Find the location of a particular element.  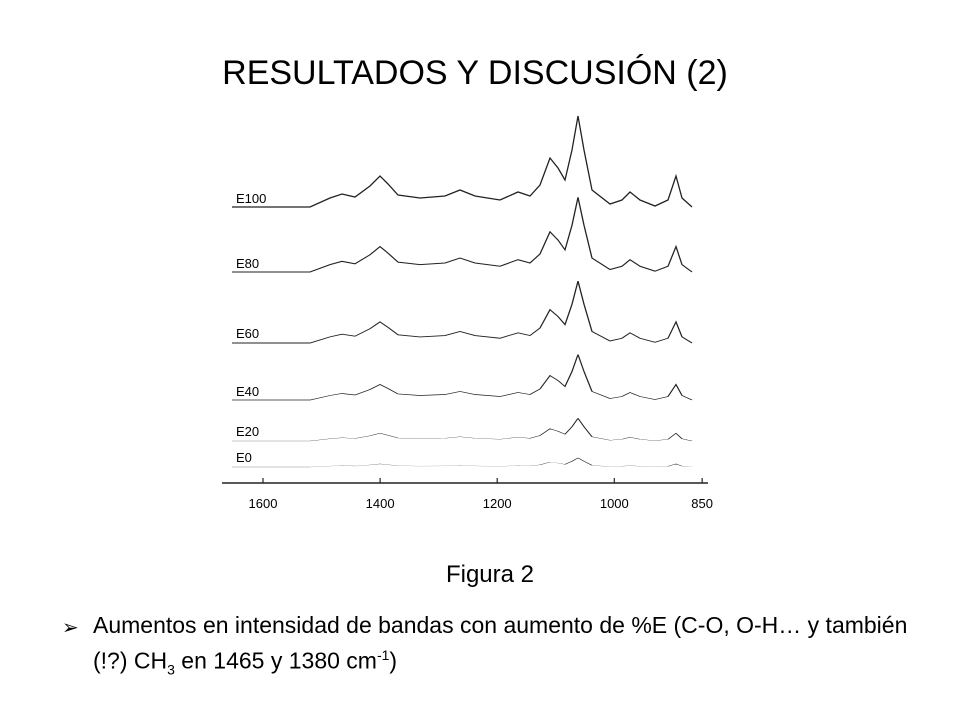

x-tick-label: 1200 is located at coordinates (497, 503).